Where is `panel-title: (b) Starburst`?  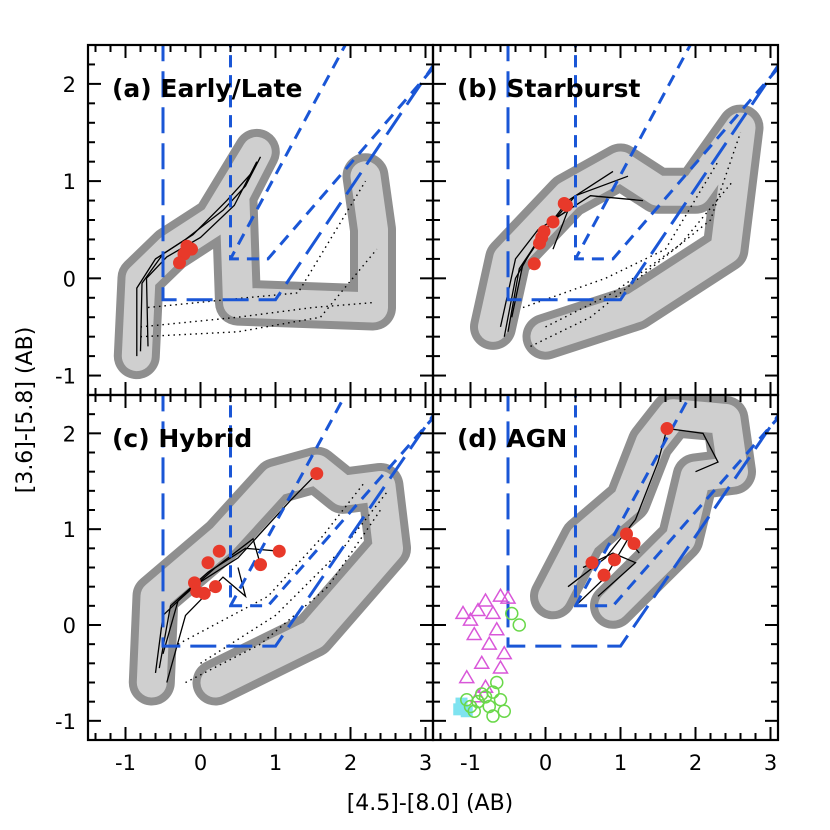 panel-title: (b) Starburst is located at coordinates (549, 88).